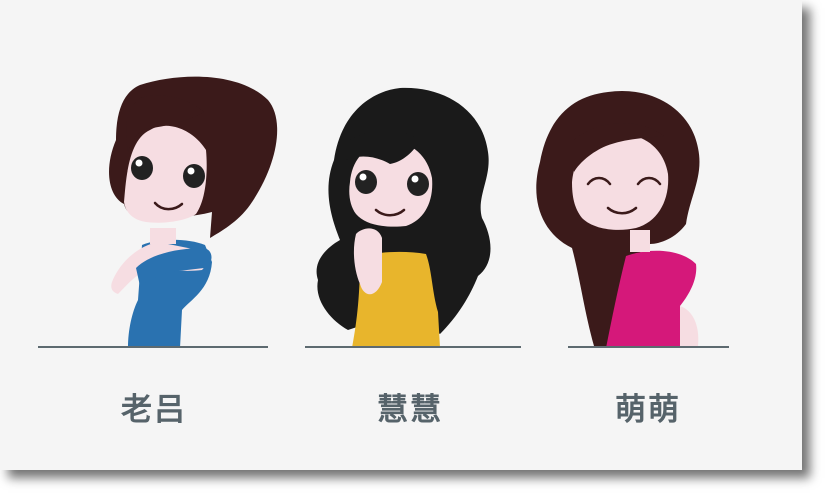  What do you see at coordinates (154, 410) in the screenshot?
I see `name-label-laolv: 老吕` at bounding box center [154, 410].